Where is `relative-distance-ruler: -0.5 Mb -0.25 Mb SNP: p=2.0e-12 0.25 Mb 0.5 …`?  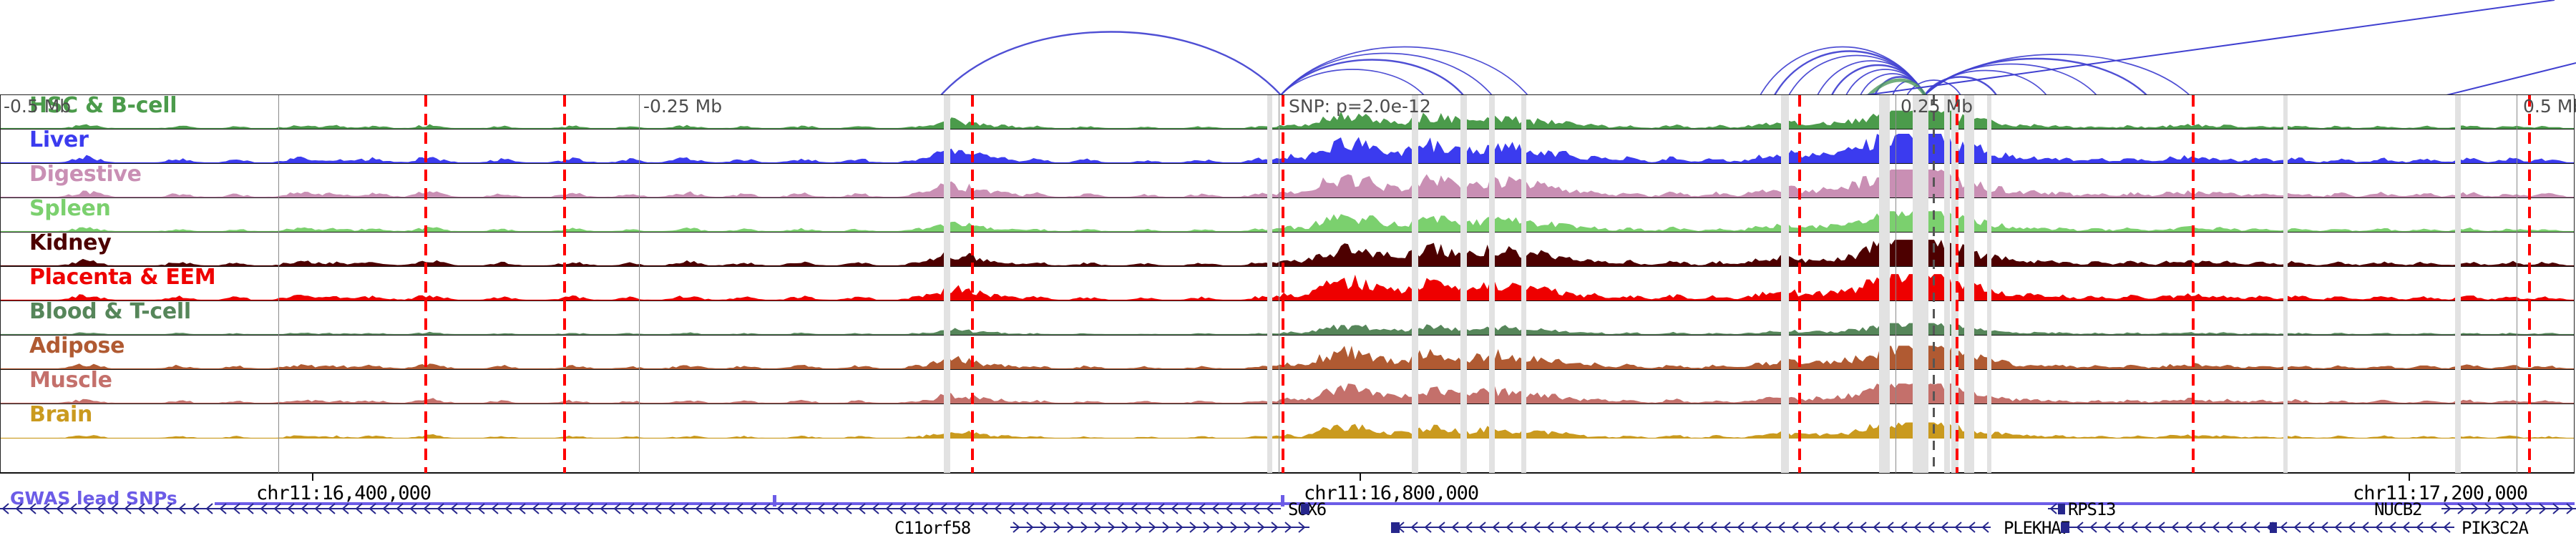
relative-distance-ruler: -0.5 Mb -0.25 Mb SNP: p=2.0e-12 0.25 Mb 0.5 … is located at coordinates (1288, 107).